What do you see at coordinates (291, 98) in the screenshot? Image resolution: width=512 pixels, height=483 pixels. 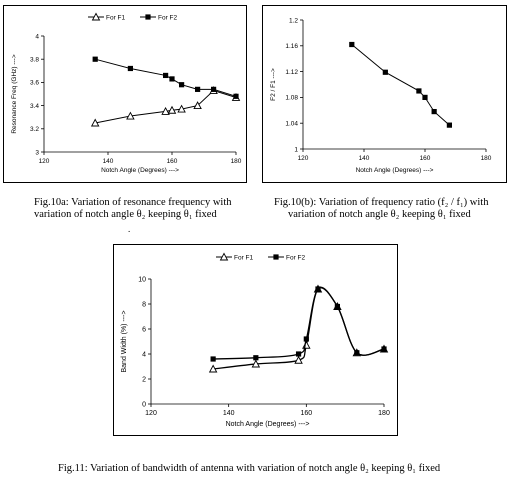 I see `y-tick-label: 1.08` at bounding box center [291, 98].